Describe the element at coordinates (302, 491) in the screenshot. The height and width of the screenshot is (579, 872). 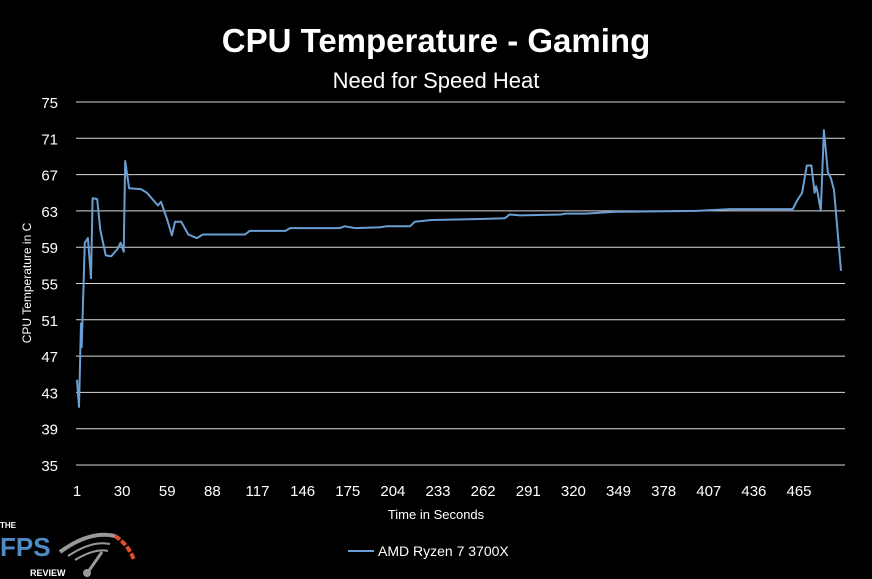
I see `x-tick-label: 146` at that location.